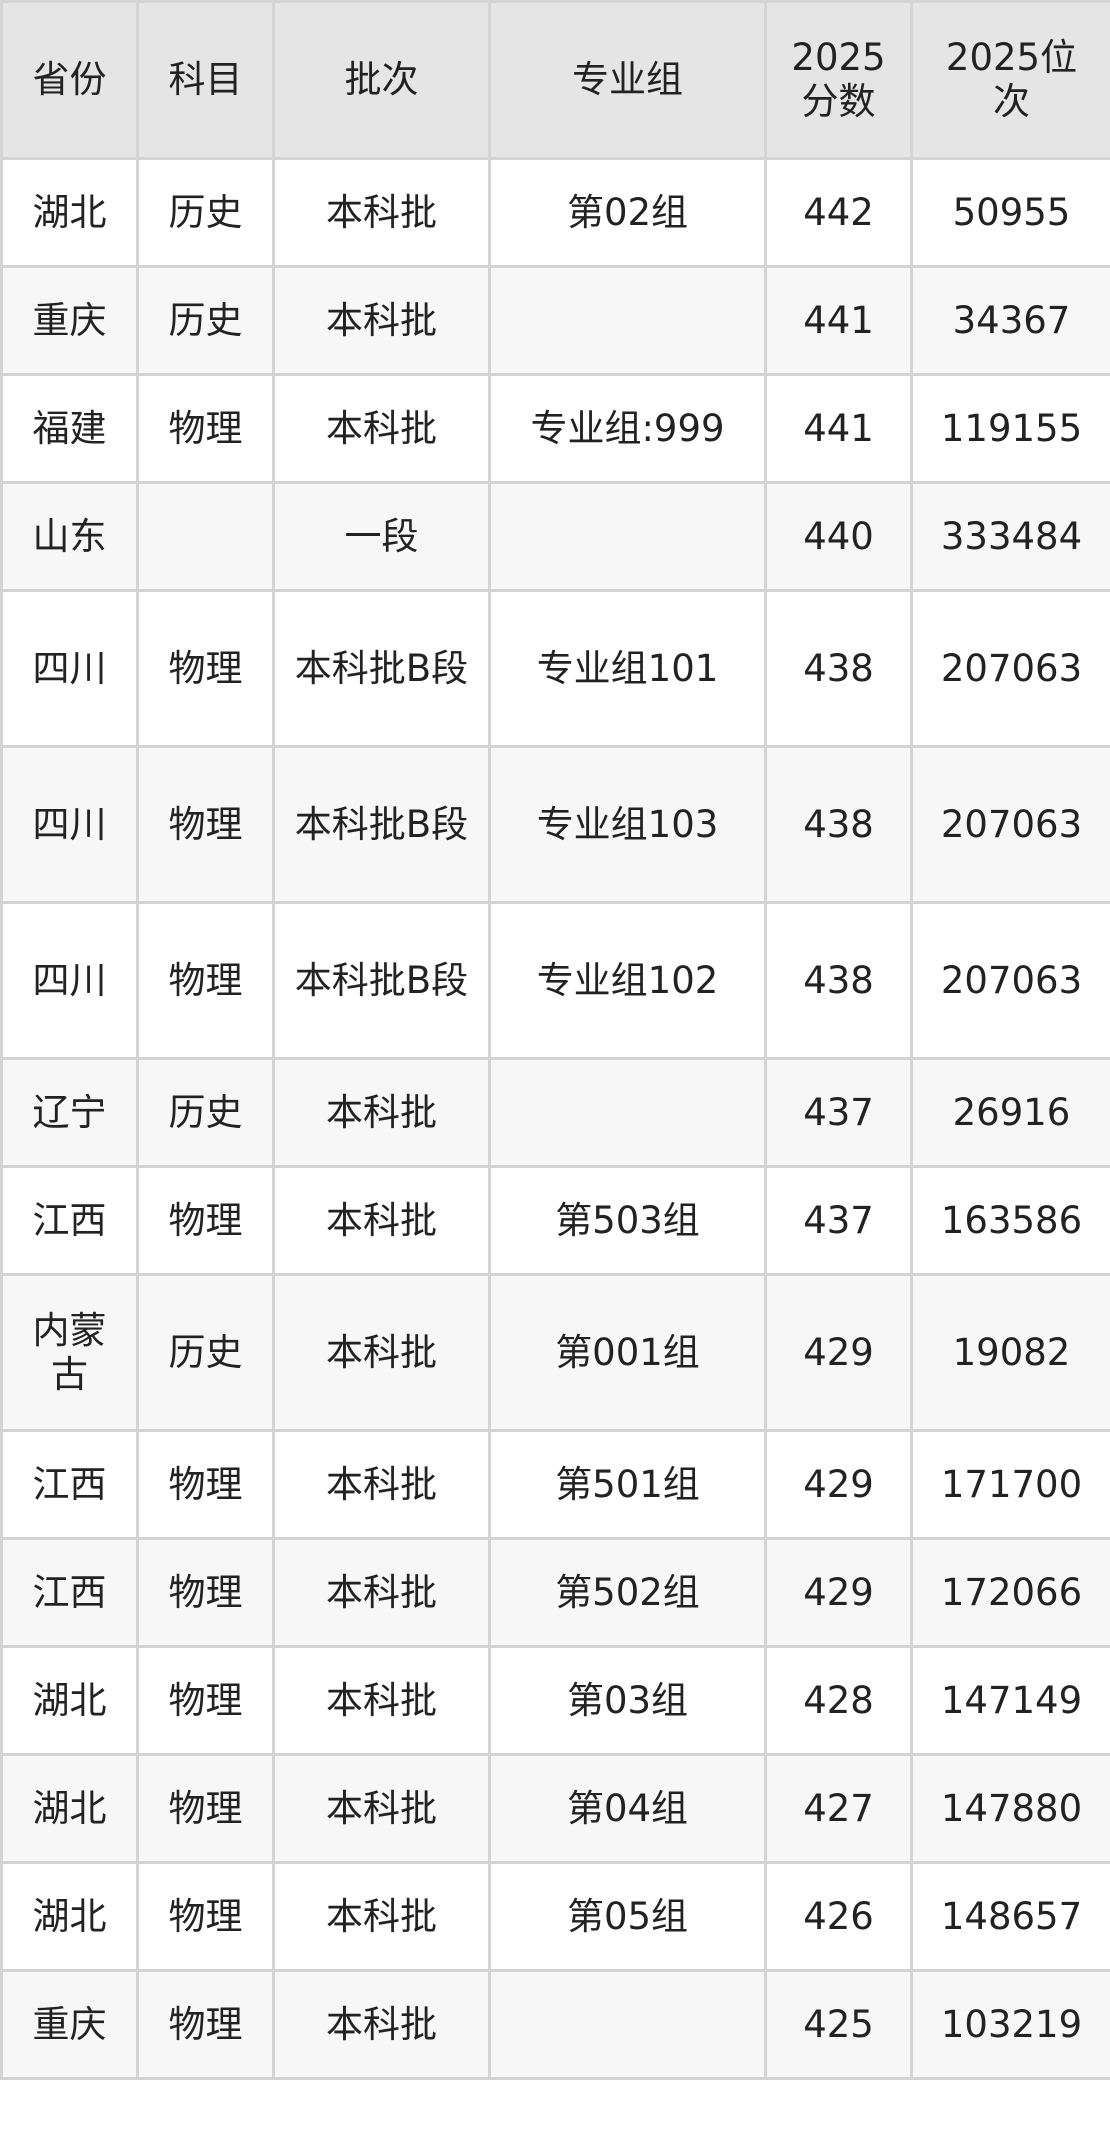  What do you see at coordinates (627, 1808) in the screenshot?
I see `cell-major-group: 第04组` at bounding box center [627, 1808].